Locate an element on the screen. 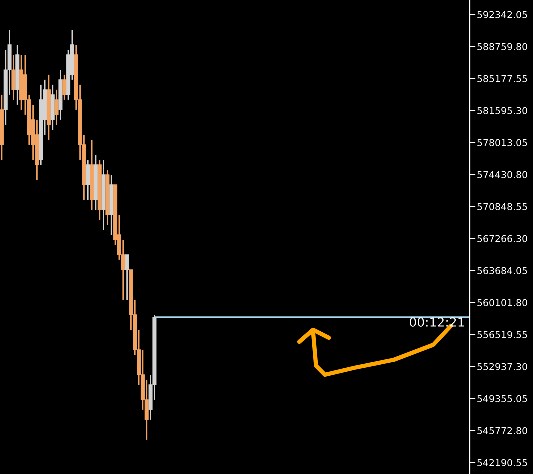  y-tick-label: 556519.55 is located at coordinates (503, 334).